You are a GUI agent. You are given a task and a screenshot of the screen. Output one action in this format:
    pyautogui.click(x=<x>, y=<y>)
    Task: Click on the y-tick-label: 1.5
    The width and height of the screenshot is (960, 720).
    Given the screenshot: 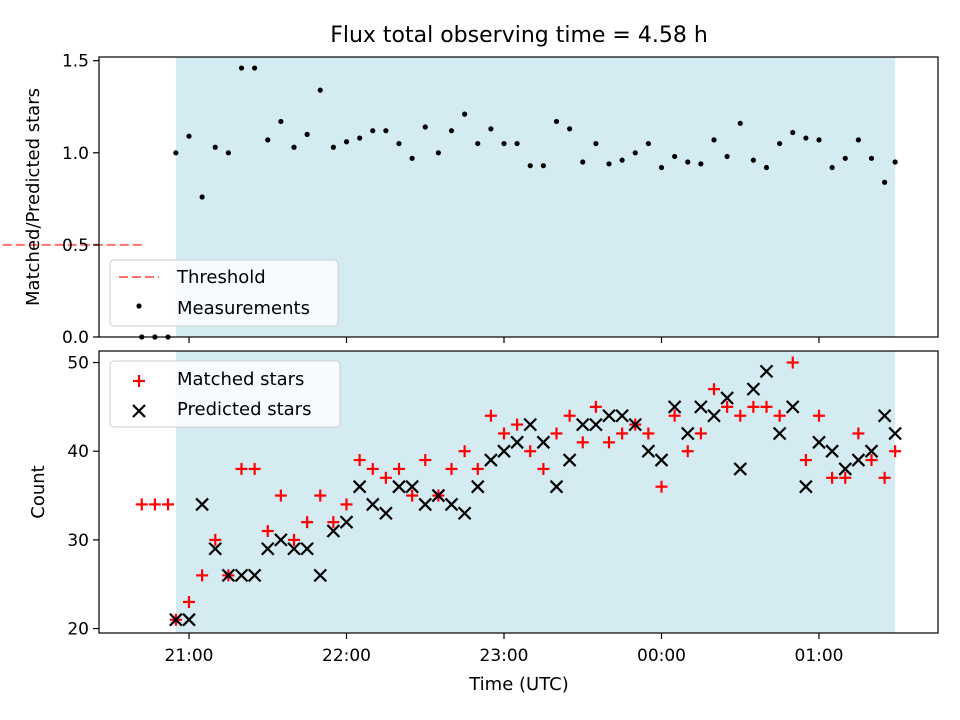 What is the action you would take?
    pyautogui.click(x=75, y=62)
    